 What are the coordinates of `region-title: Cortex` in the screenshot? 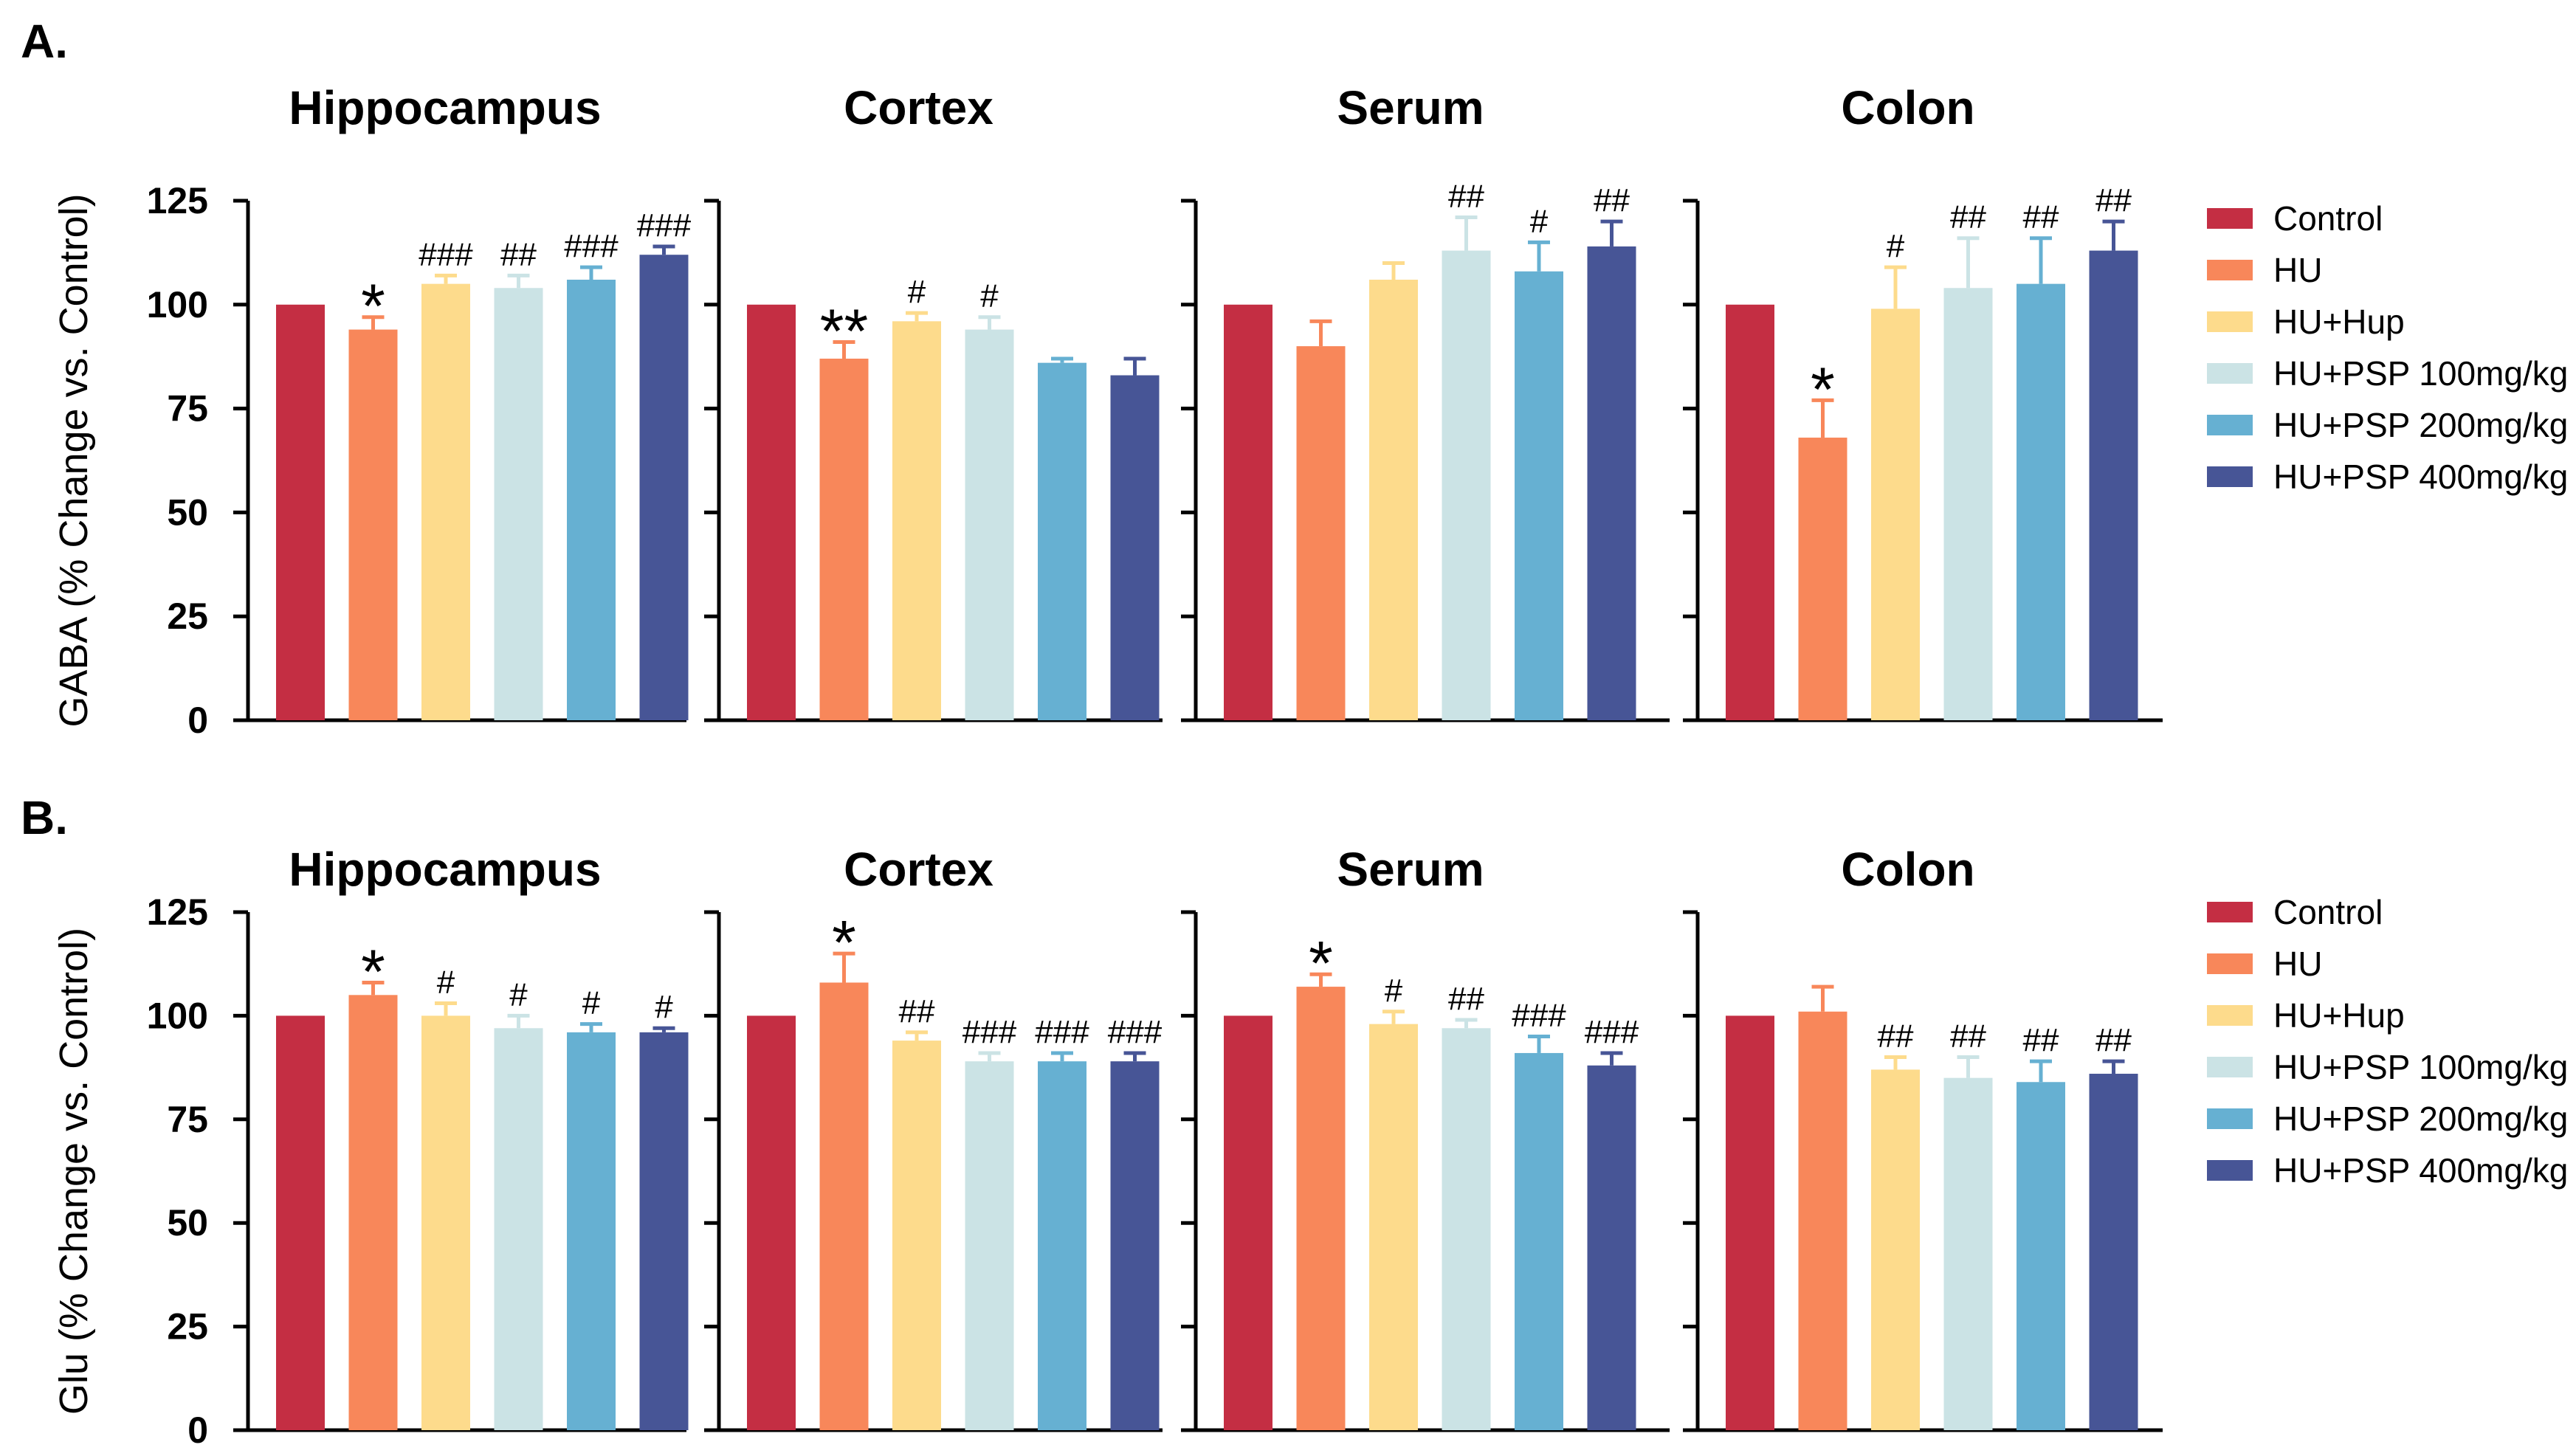 It's located at (918, 107).